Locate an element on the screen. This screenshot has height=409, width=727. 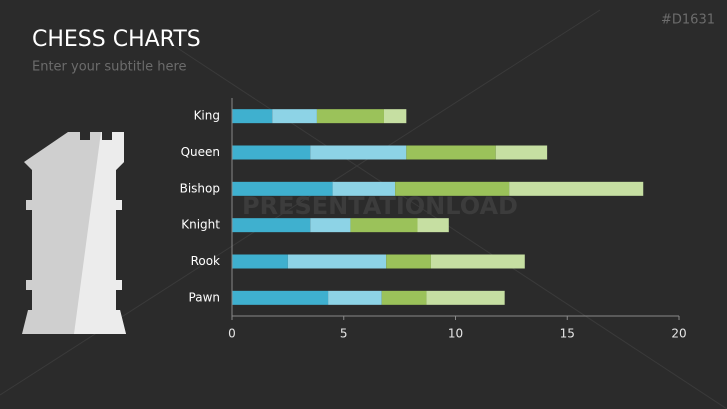
watermark: PRESENTATIONLOAD is located at coordinates (380, 206).